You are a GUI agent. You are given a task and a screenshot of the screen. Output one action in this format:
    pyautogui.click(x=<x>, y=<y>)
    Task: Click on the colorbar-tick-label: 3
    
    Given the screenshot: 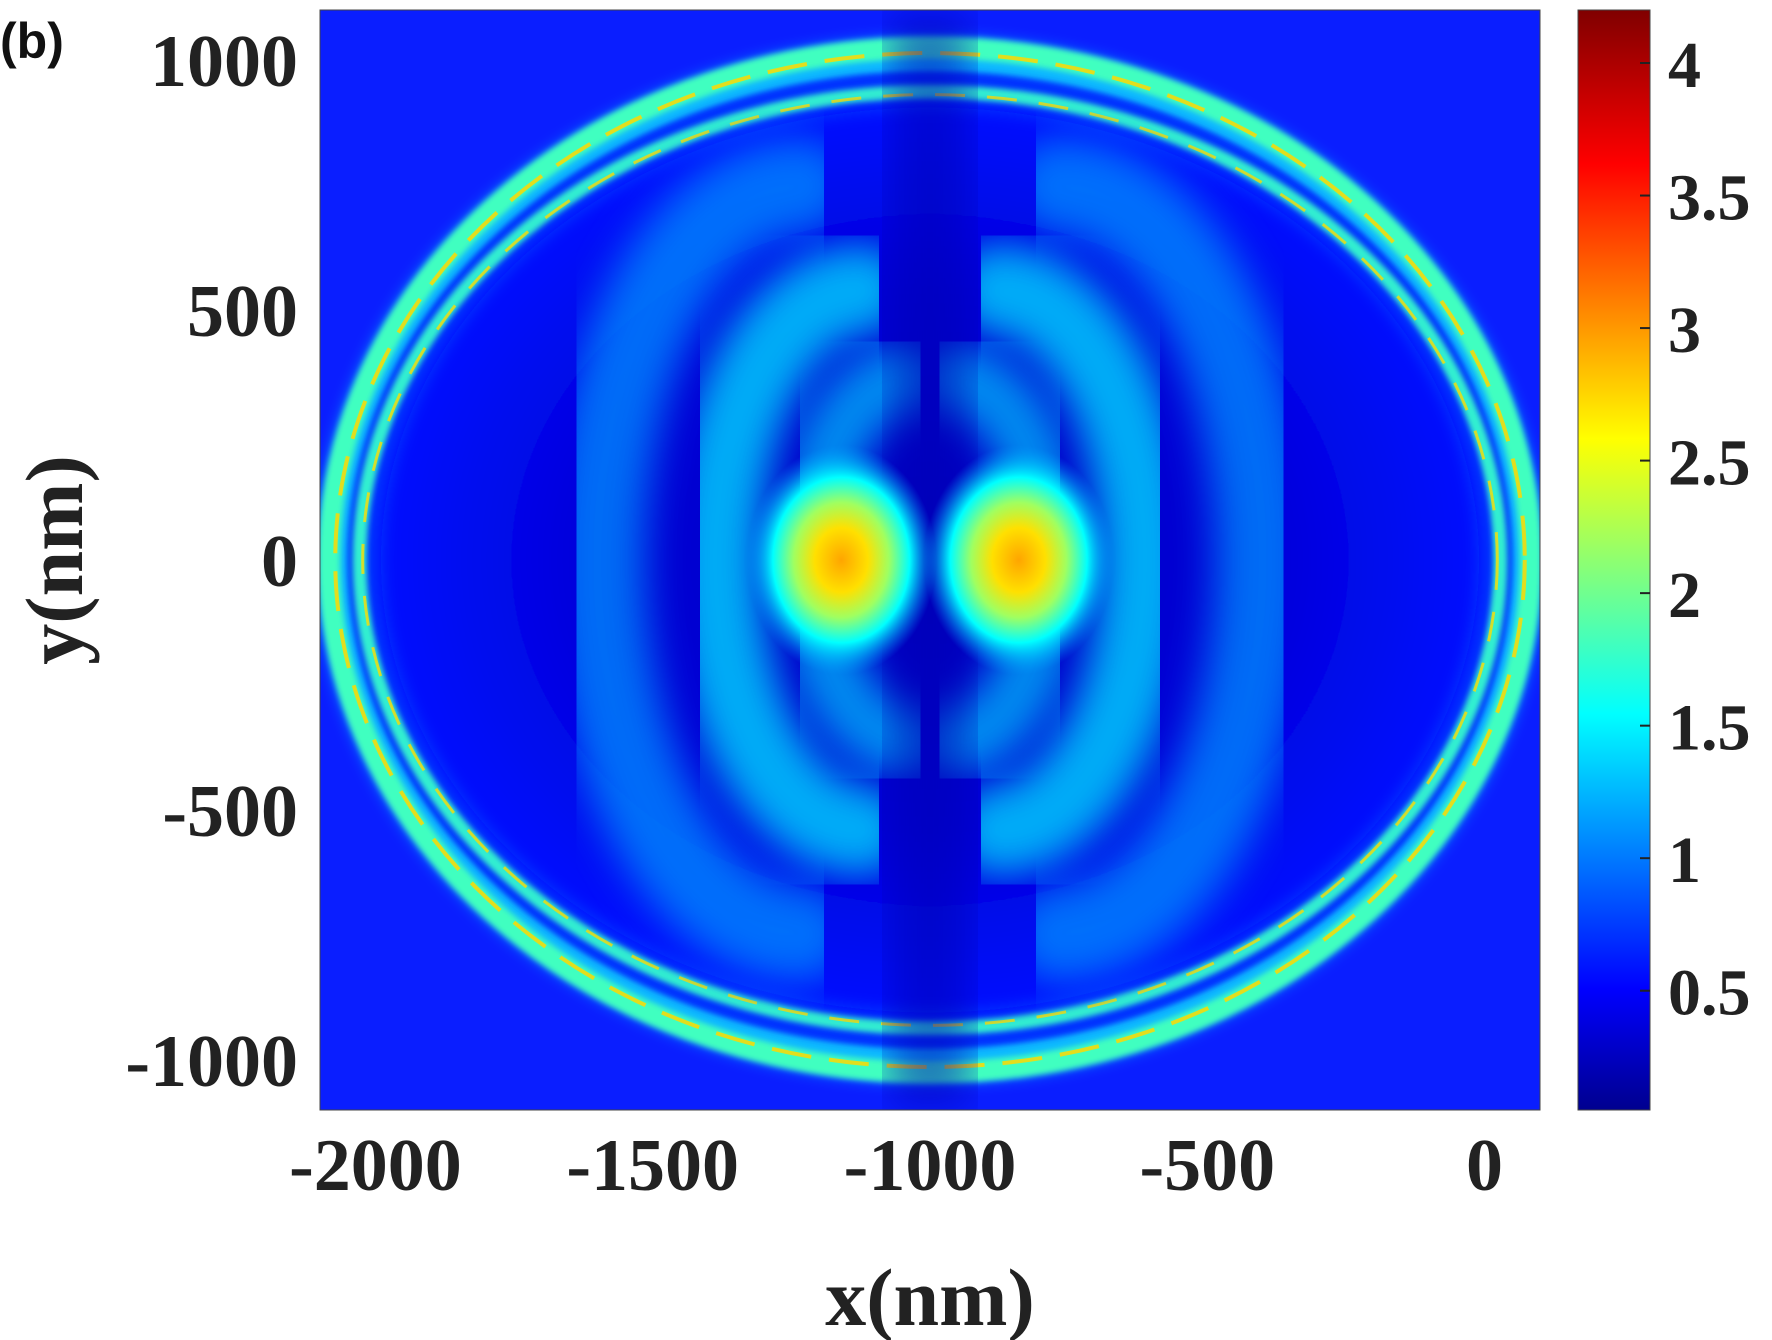 What is the action you would take?
    pyautogui.click(x=1684, y=330)
    